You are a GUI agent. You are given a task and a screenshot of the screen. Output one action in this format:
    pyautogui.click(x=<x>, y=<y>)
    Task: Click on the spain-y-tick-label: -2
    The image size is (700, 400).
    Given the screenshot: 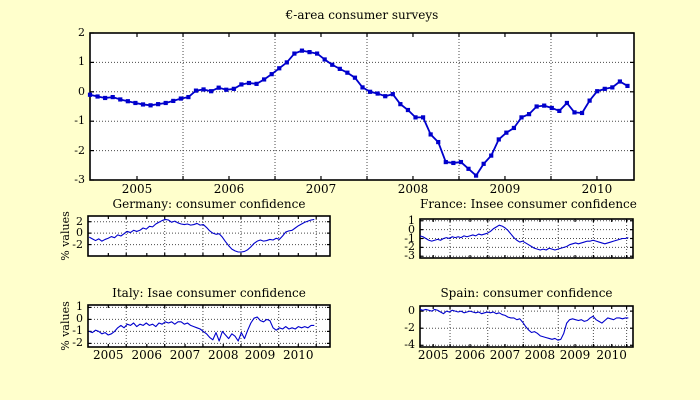 What is the action you would take?
    pyautogui.click(x=409, y=328)
    